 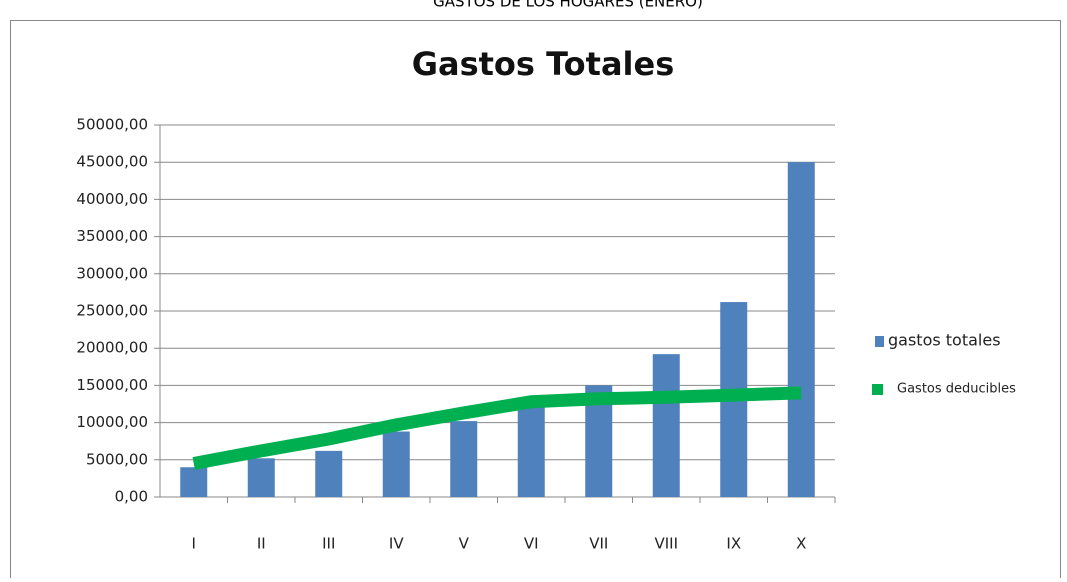 What do you see at coordinates (497, 428) in the screenshot?
I see `line` at bounding box center [497, 428].